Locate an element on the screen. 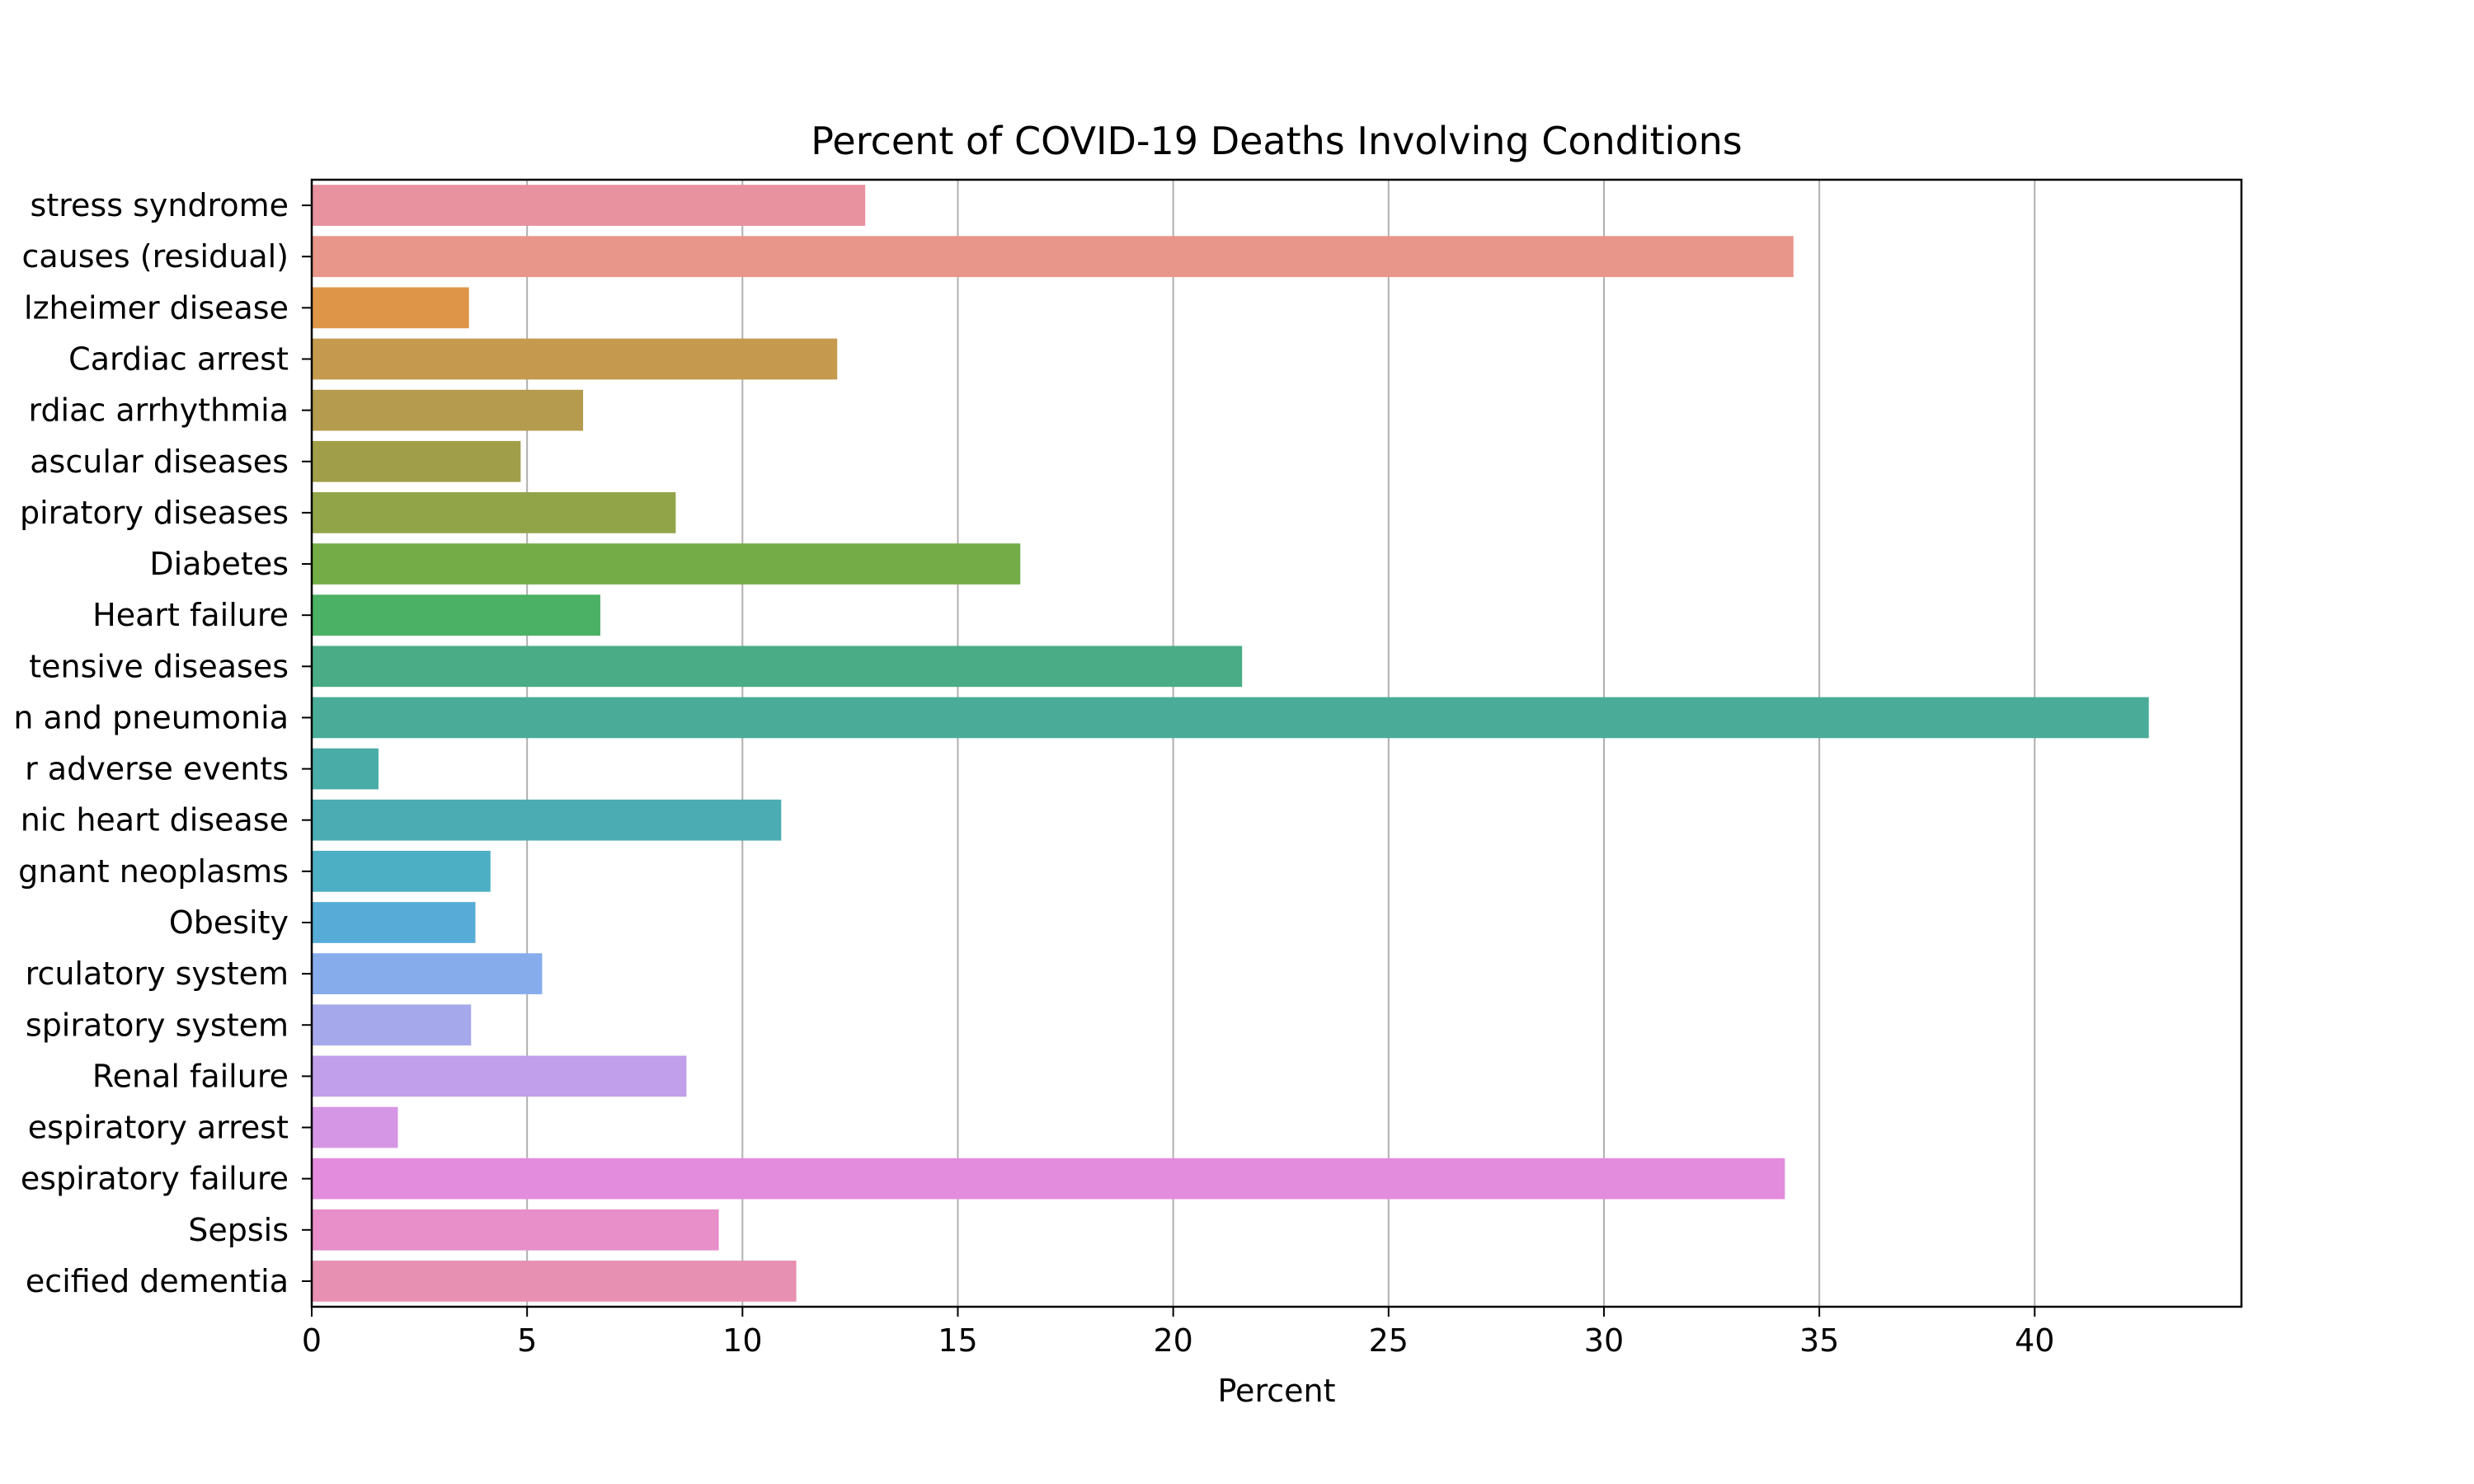 This screenshot has width=2474, height=1484. x-tick-label: 10 is located at coordinates (742, 1340).